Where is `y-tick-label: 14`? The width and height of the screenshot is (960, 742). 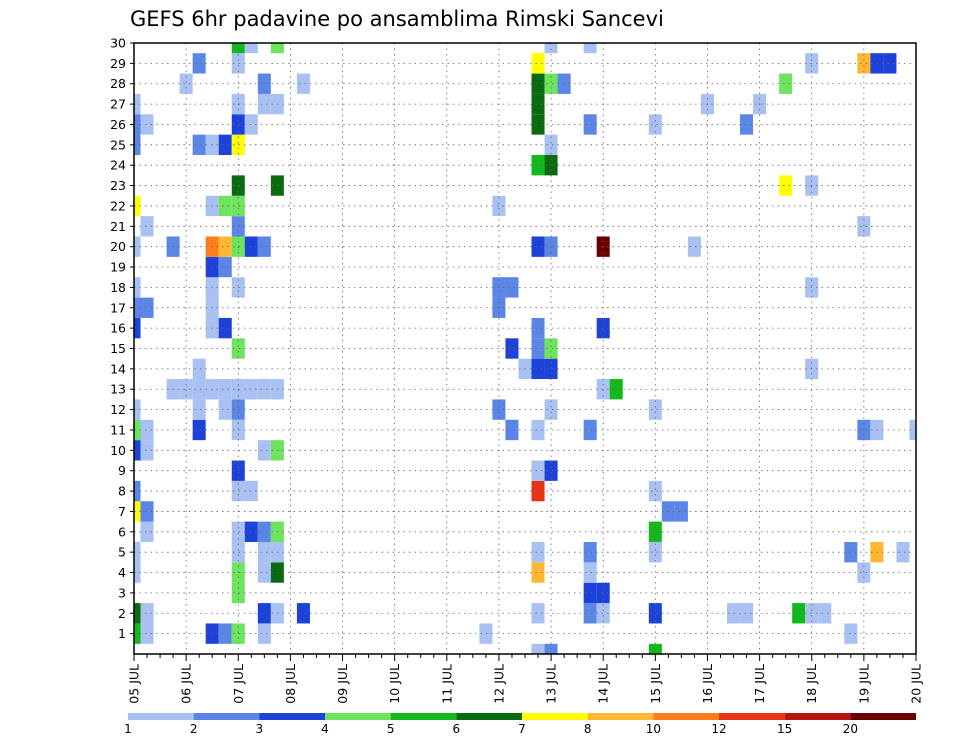 y-tick-label: 14 is located at coordinates (118, 368).